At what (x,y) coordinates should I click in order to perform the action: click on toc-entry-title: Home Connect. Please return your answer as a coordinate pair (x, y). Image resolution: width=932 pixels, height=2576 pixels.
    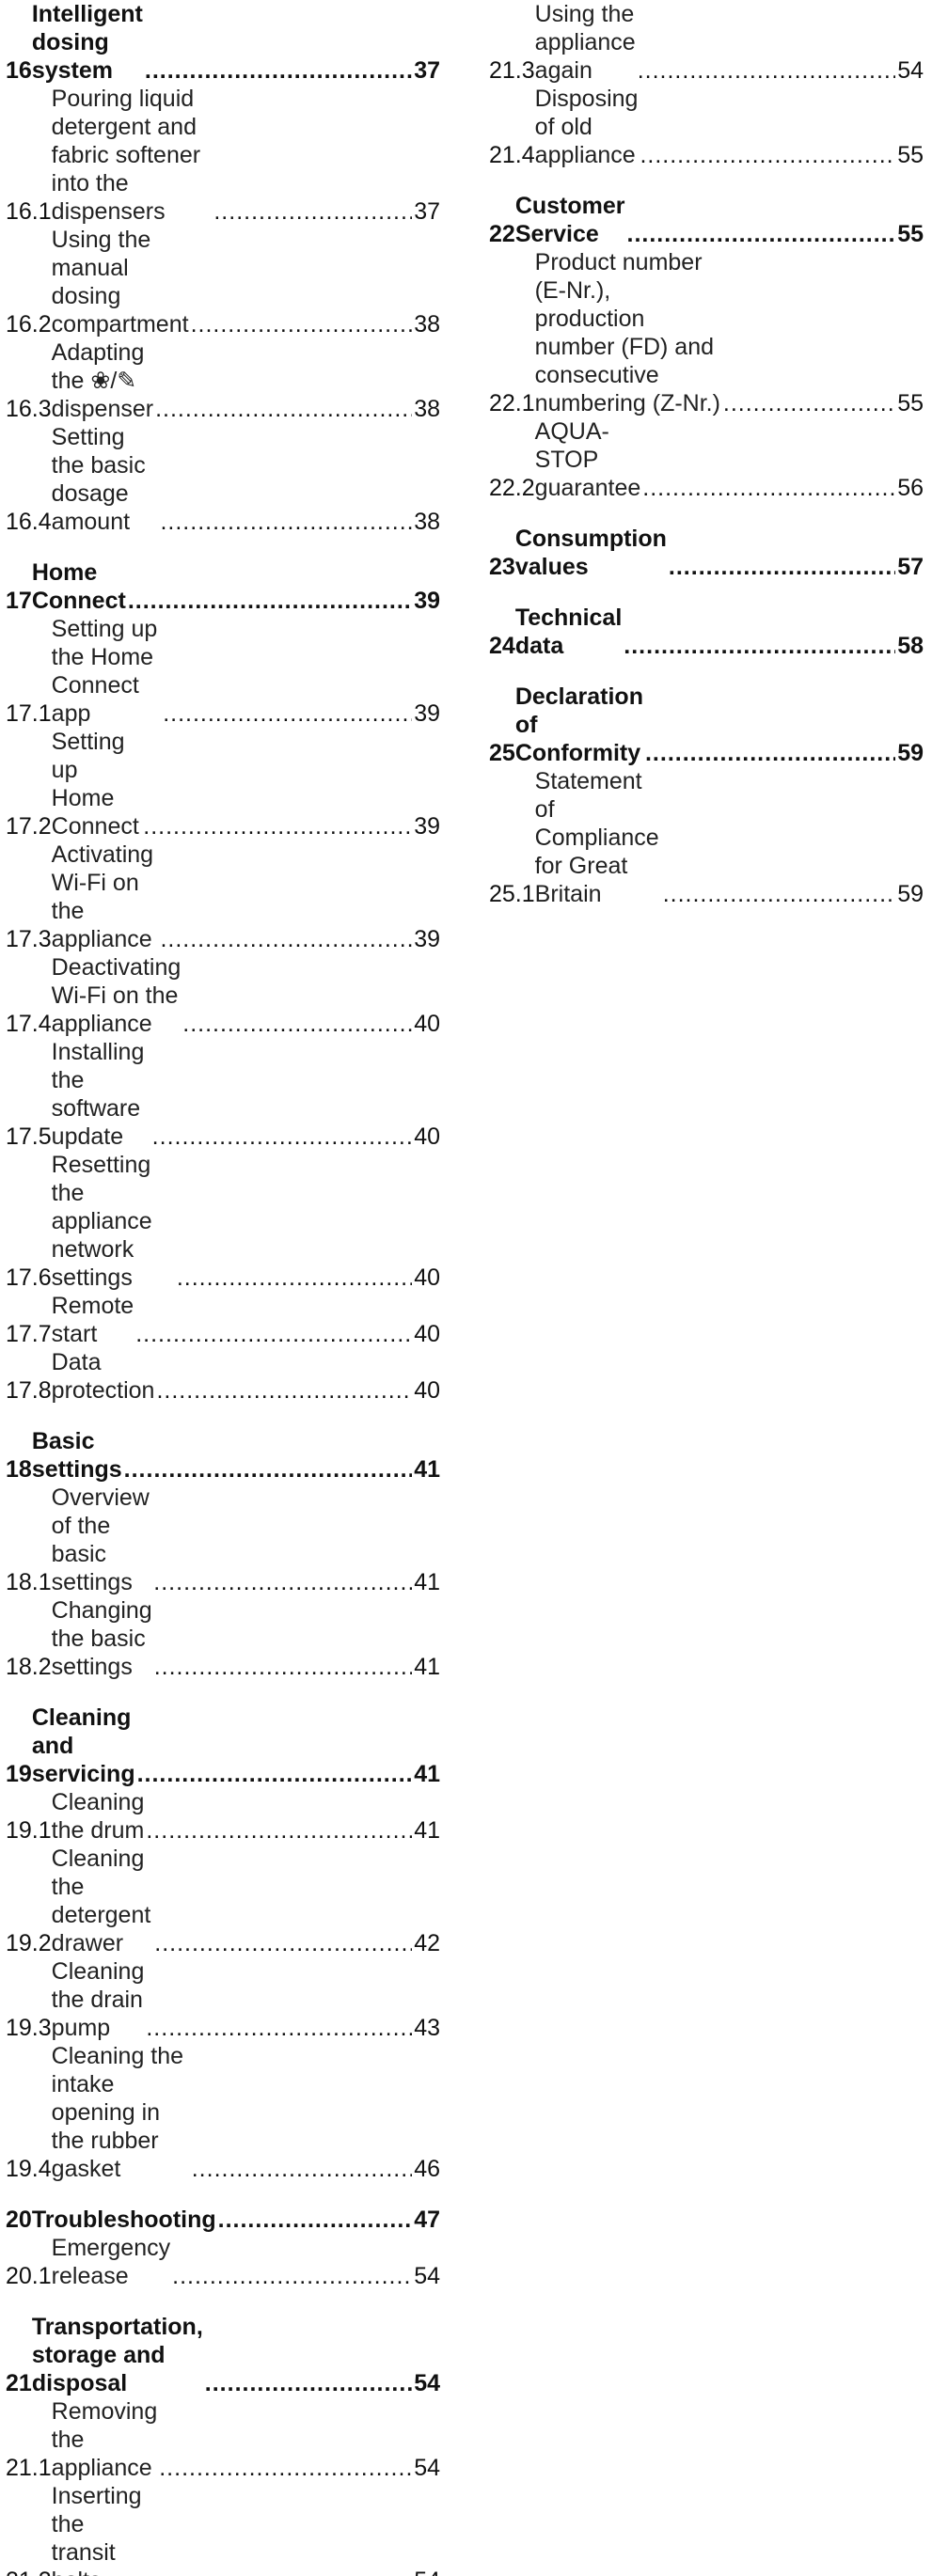
    Looking at the image, I should click on (78, 587).